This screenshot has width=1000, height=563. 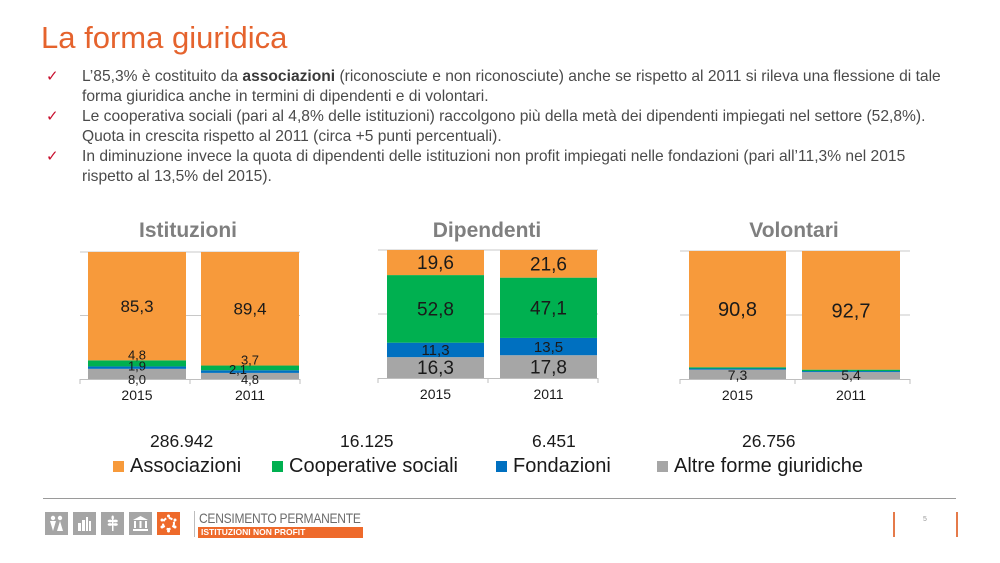 I want to click on logo-subtitle: ISTITUZIONI NON PROFIT, so click(x=280, y=532).